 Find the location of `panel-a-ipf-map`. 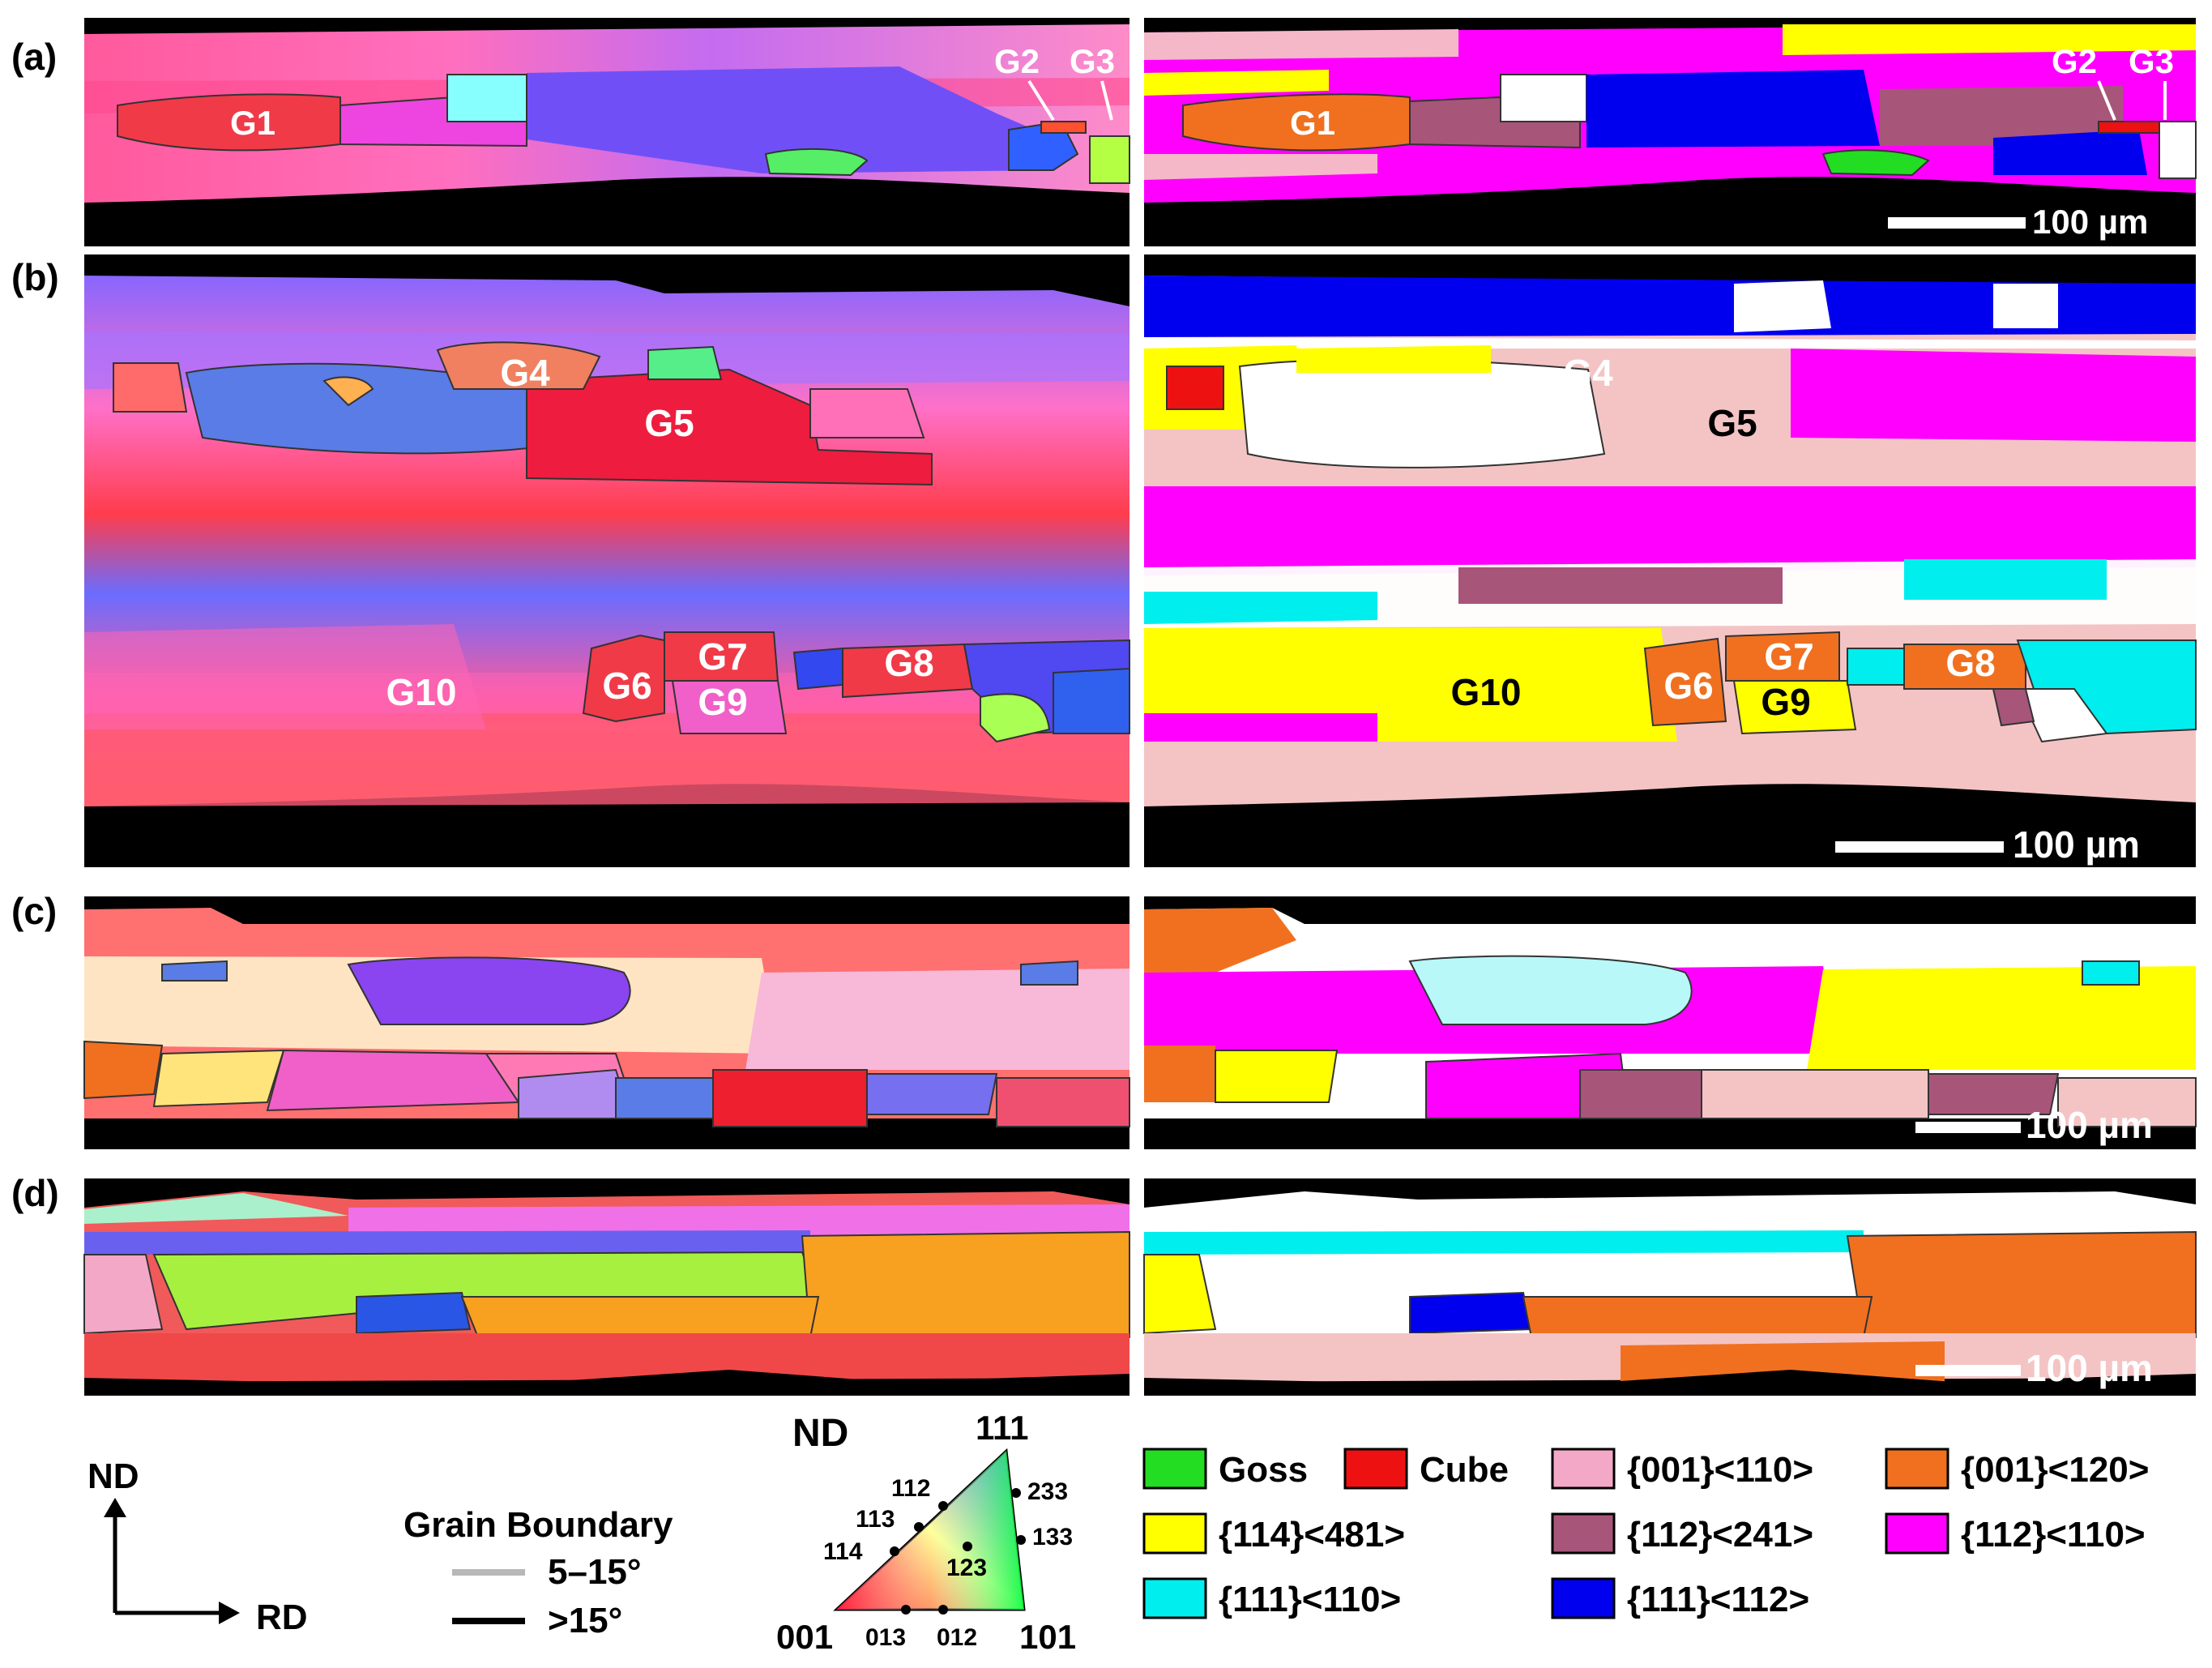

panel-a-ipf-map is located at coordinates (607, 132).